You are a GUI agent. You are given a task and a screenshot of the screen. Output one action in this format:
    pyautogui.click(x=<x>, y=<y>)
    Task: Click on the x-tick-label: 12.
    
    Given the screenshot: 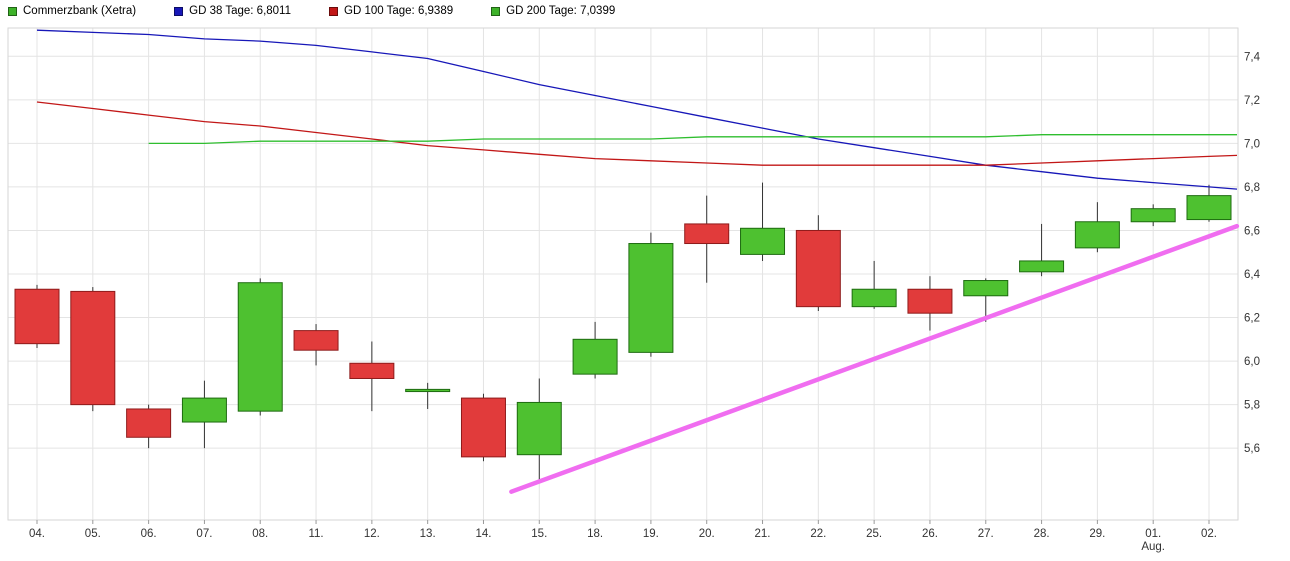 What is the action you would take?
    pyautogui.click(x=372, y=534)
    